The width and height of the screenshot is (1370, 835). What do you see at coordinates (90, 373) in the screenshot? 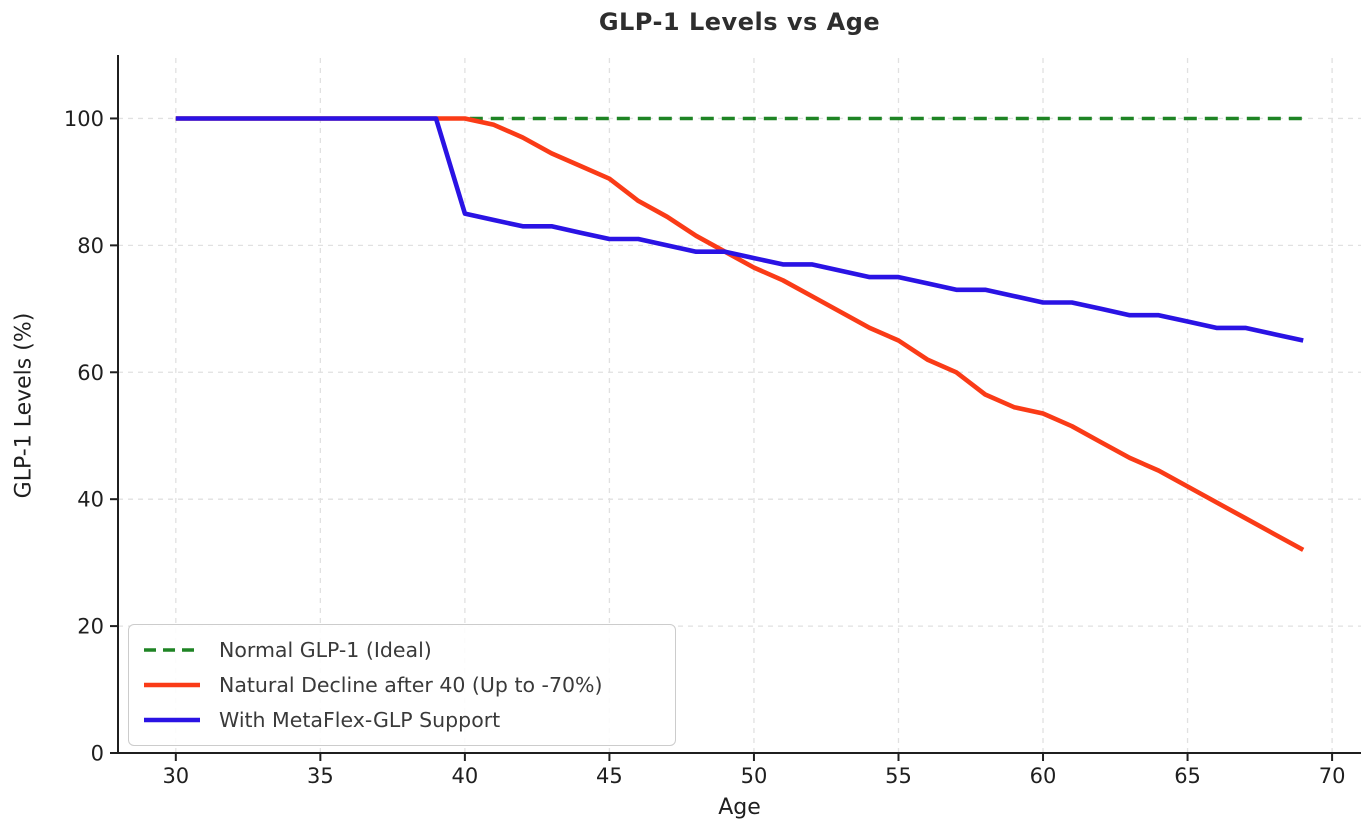
I see `y-tick-label: 60` at bounding box center [90, 373].